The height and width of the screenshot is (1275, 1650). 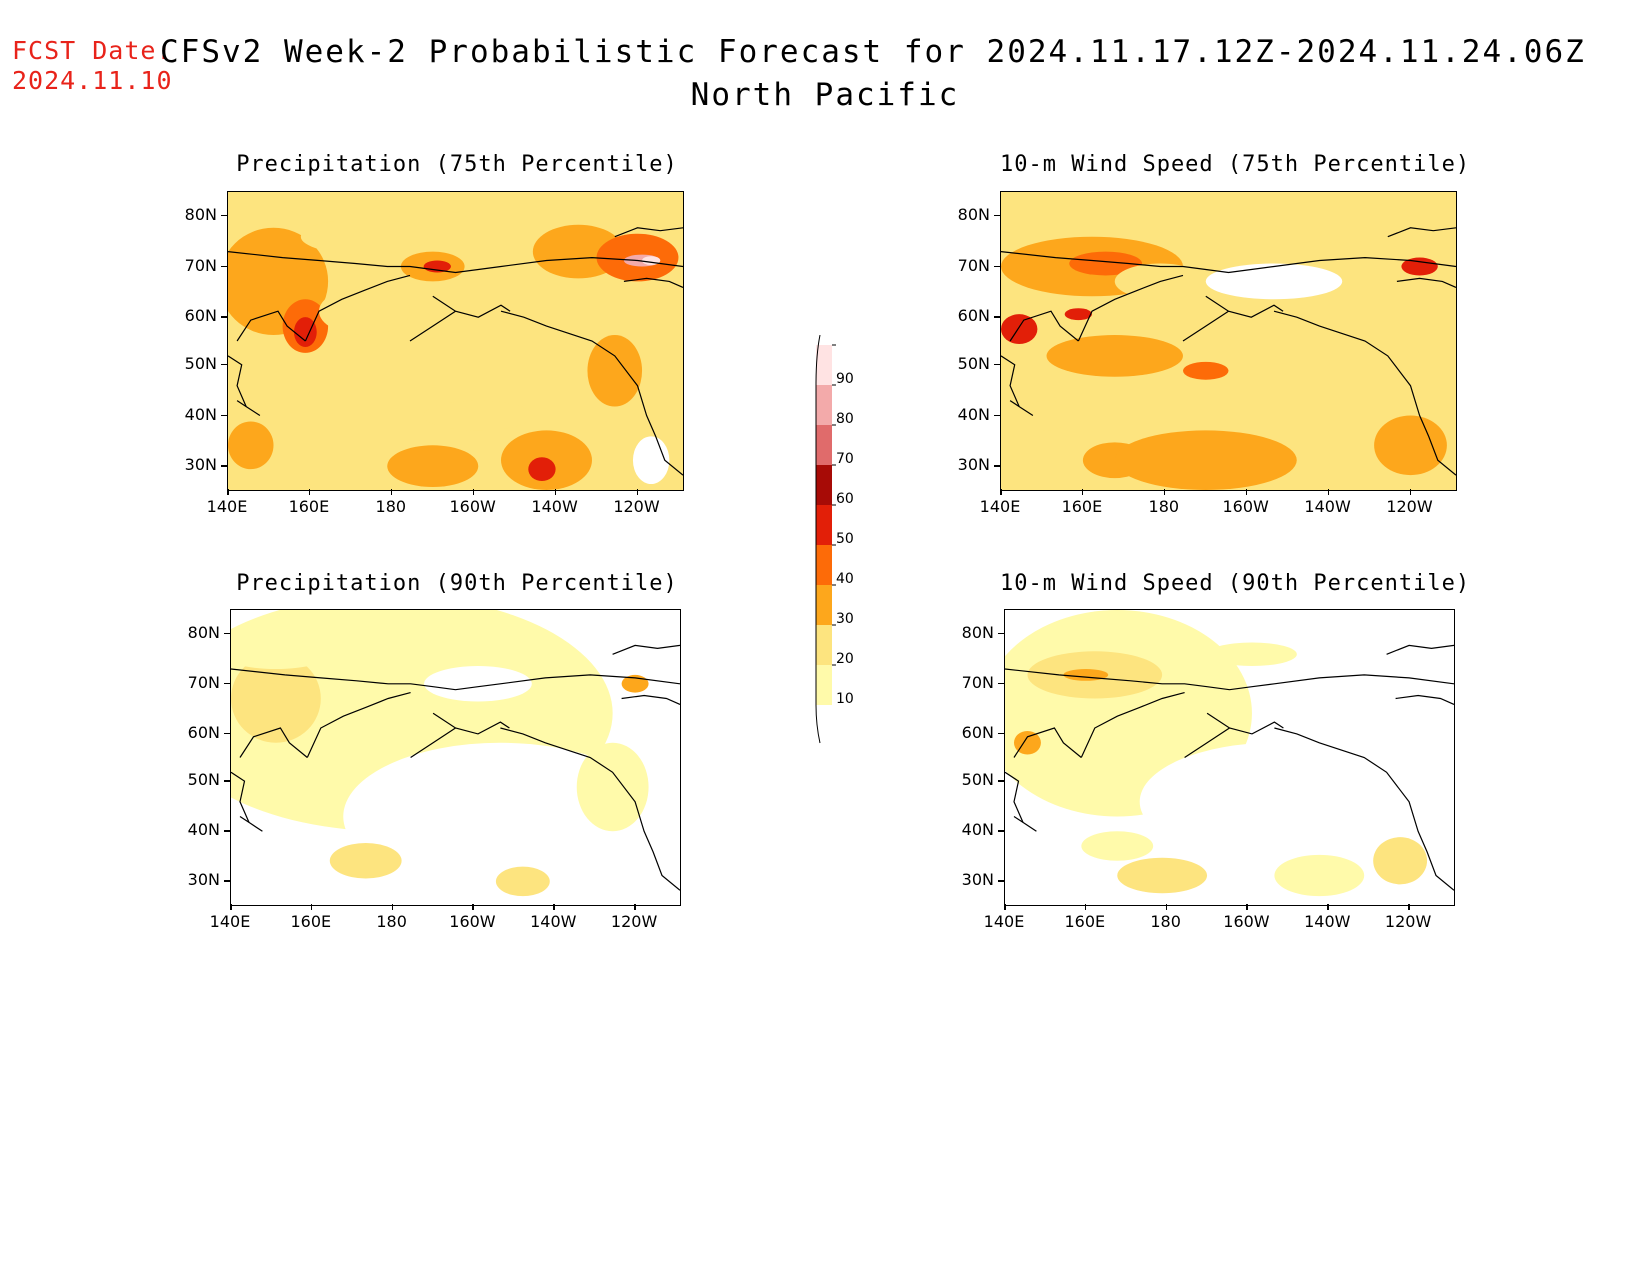 What do you see at coordinates (845, 699) in the screenshot?
I see `colorbar-label-10: 10` at bounding box center [845, 699].